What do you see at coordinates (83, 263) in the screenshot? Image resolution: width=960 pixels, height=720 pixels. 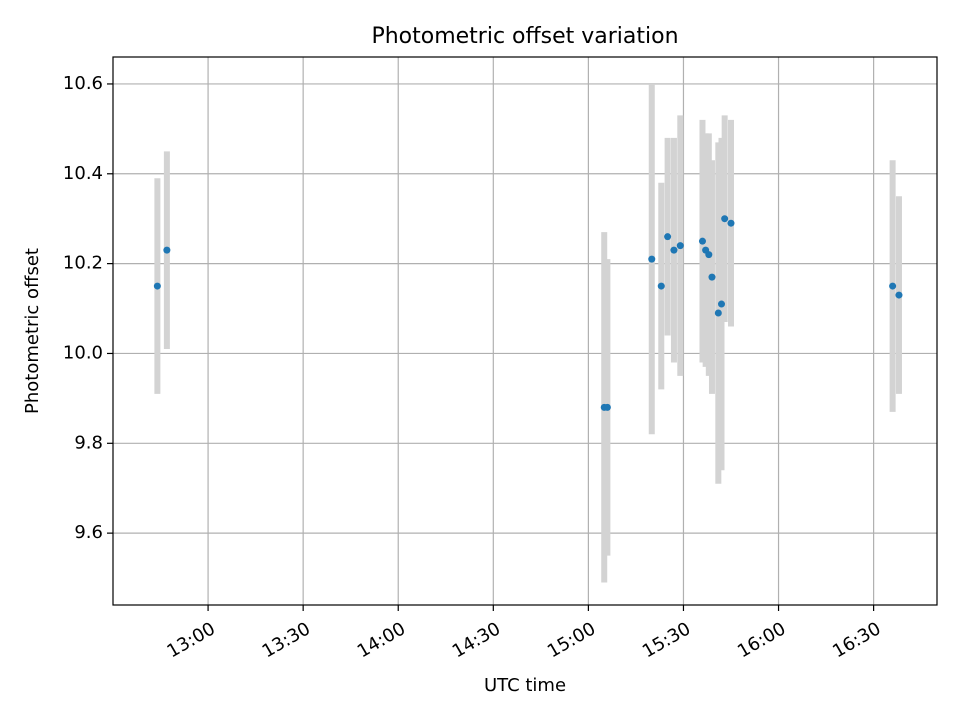 I see `y-tick-label: 10.2` at bounding box center [83, 263].